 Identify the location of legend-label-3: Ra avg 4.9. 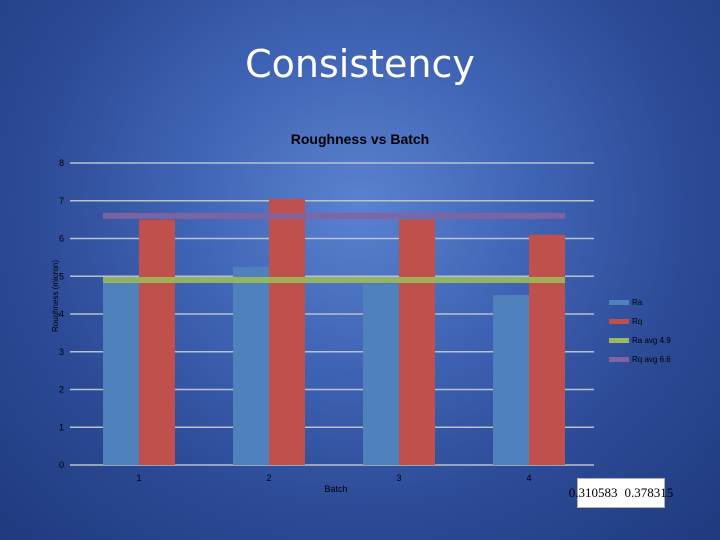
(651, 340).